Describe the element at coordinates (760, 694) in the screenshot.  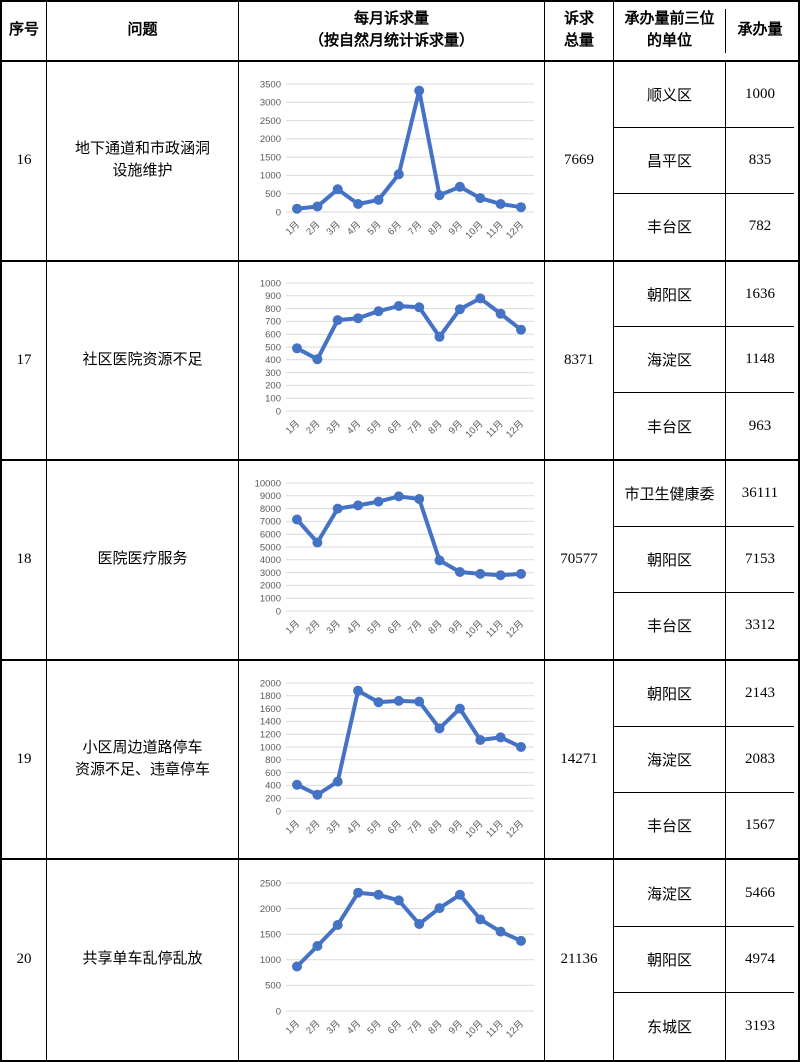
I see `unit-volume: 2143` at that location.